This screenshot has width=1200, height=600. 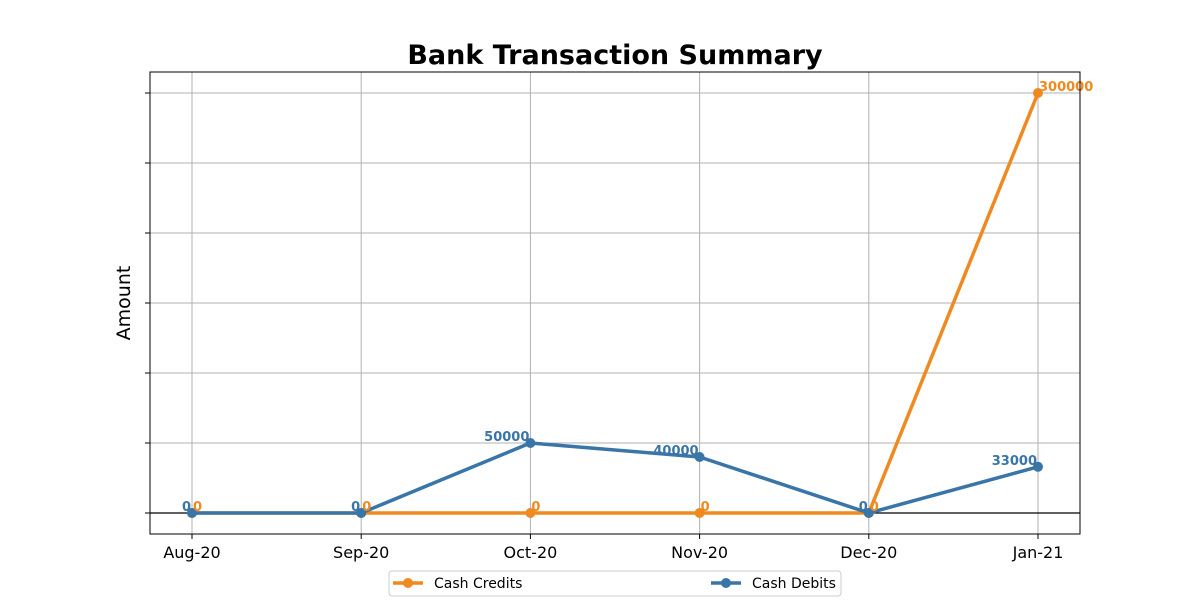 I want to click on x-tick-label: Dec-20, so click(x=868, y=552).